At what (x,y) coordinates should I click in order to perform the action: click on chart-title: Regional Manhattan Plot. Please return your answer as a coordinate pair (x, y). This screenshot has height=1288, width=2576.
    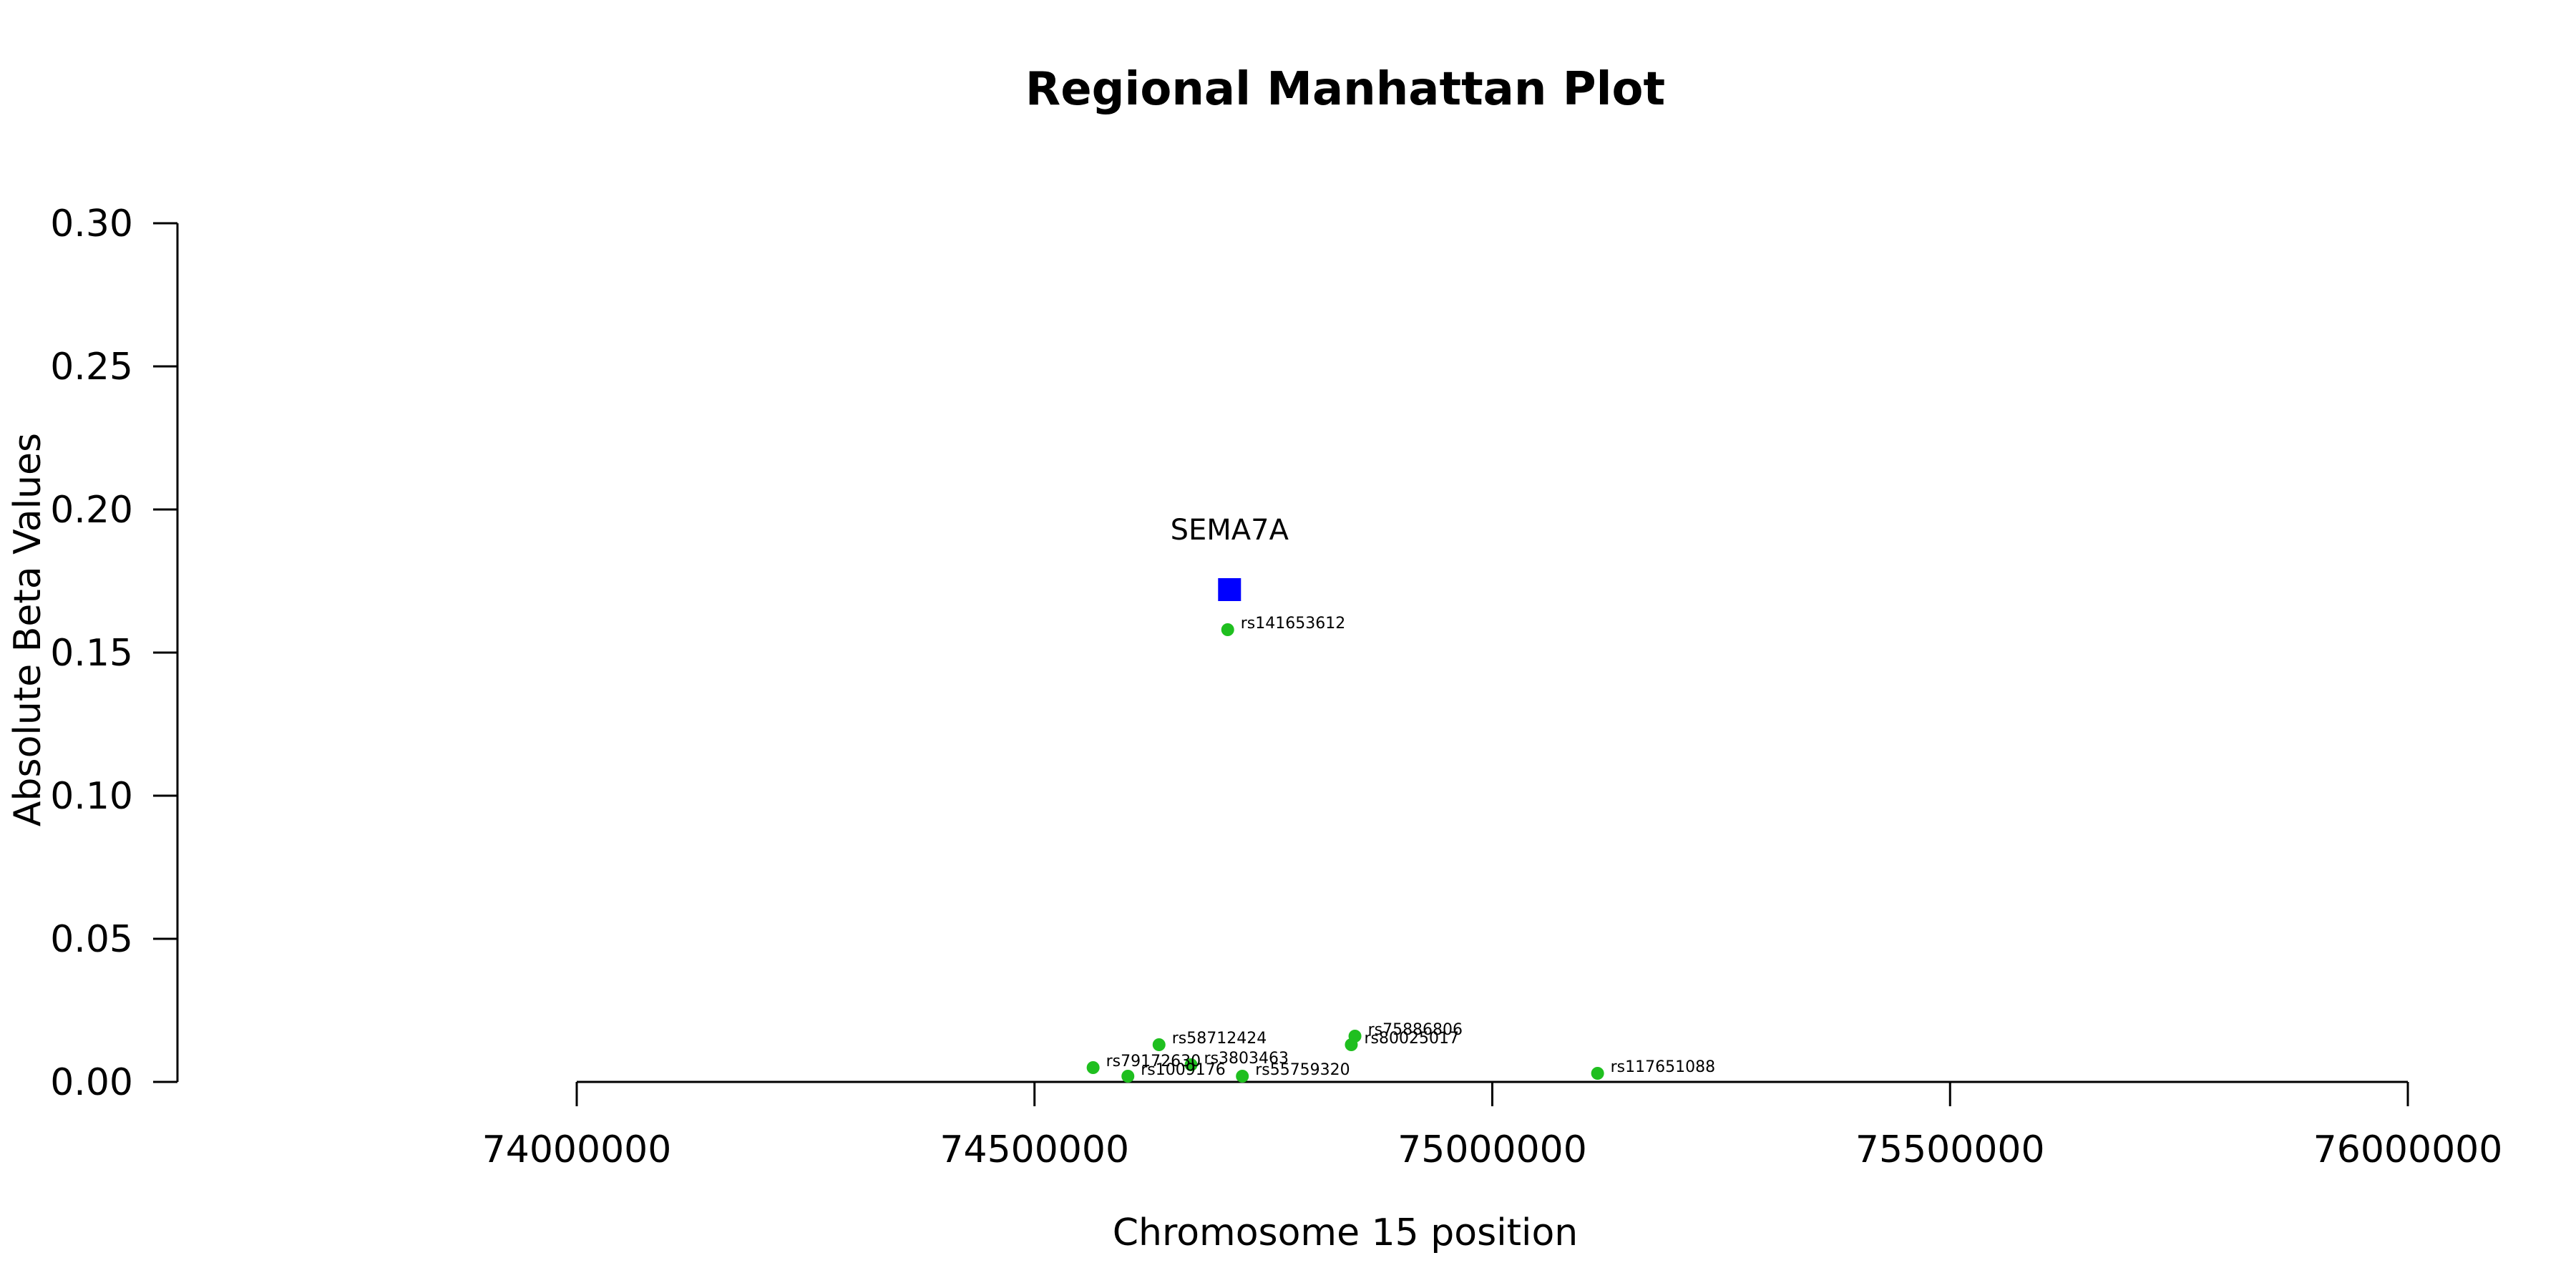
    Looking at the image, I should click on (1345, 89).